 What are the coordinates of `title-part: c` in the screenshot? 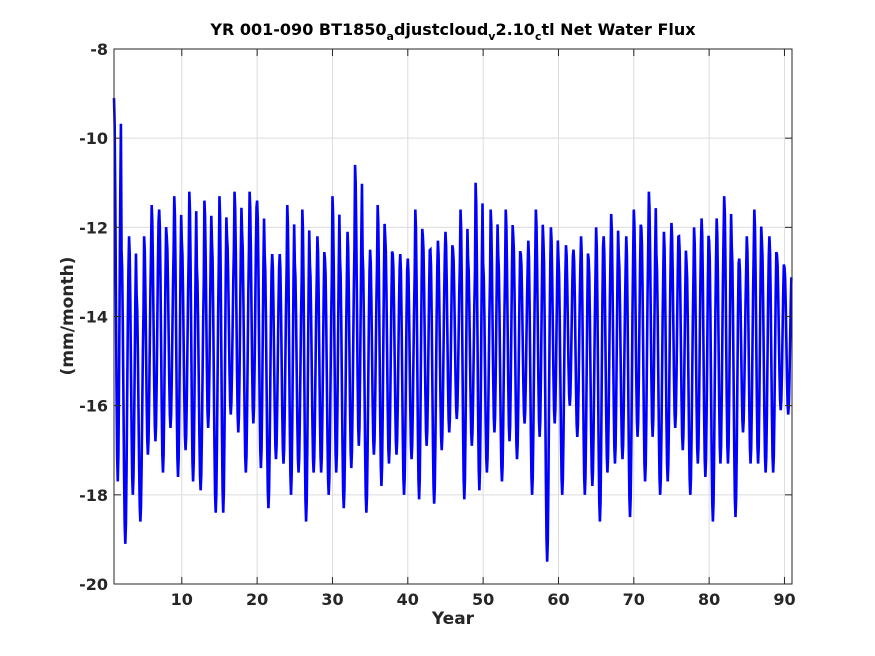 It's located at (538, 36).